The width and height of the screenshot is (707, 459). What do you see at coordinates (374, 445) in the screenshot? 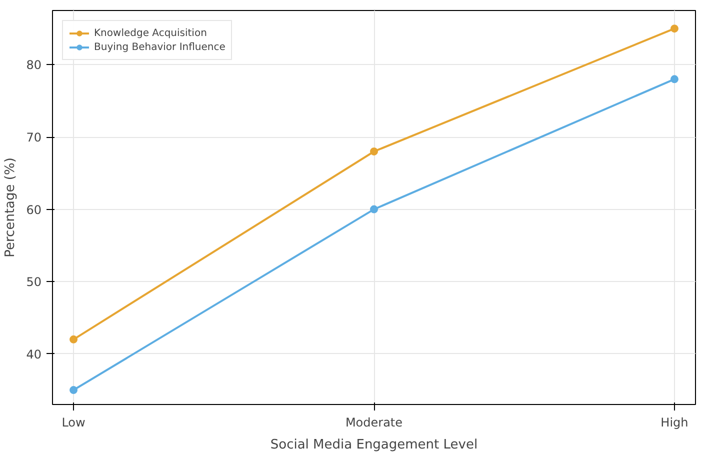
I see `x-axis-title: Social Media Engagement Level` at bounding box center [374, 445].